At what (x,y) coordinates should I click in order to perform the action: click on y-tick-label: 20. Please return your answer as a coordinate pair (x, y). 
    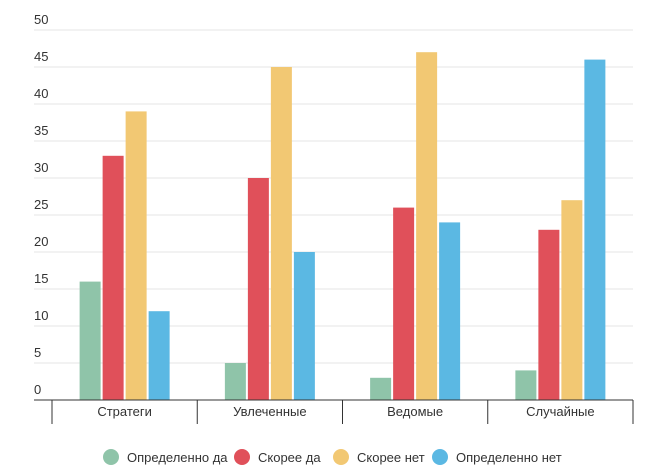
    Looking at the image, I should click on (41, 241).